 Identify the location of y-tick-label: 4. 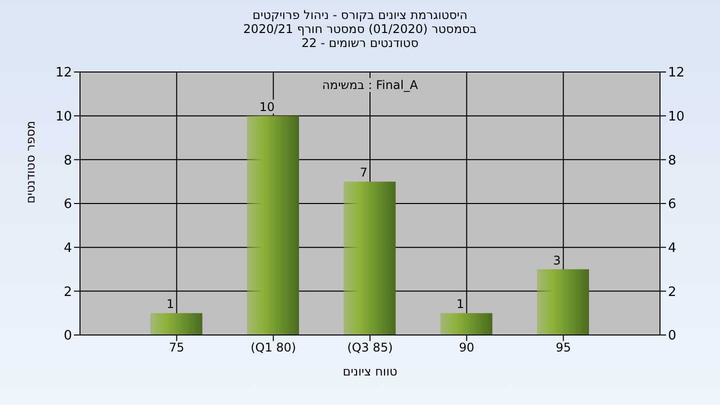
(68, 248).